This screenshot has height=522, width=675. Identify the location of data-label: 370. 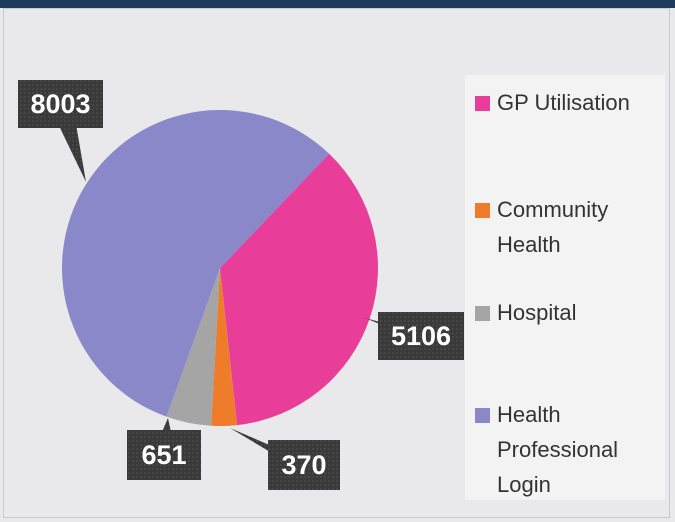
(303, 465).